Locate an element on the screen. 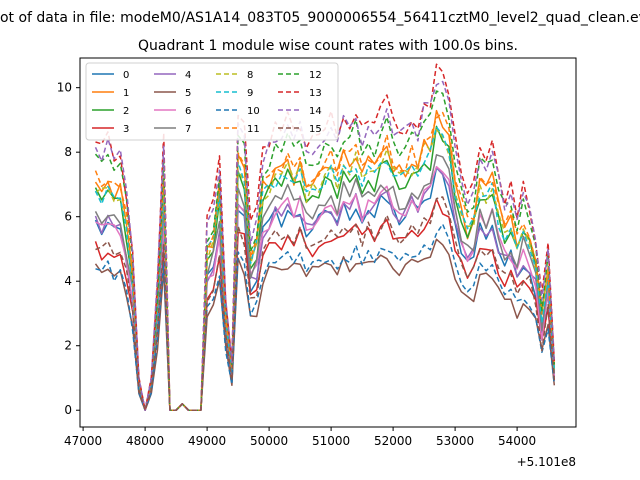 This screenshot has width=640, height=480. legend-label-7: 7 is located at coordinates (188, 129).